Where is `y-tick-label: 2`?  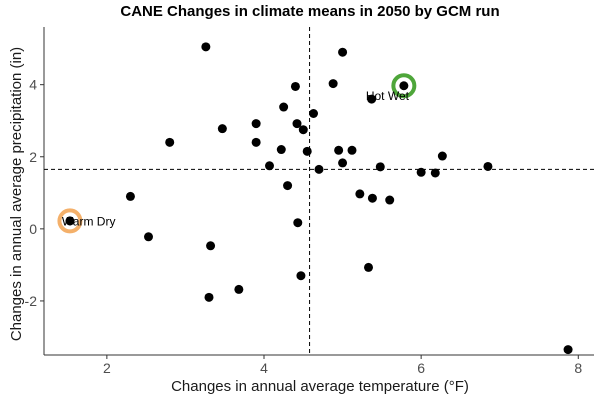
y-tick-label: 2 is located at coordinates (33, 157).